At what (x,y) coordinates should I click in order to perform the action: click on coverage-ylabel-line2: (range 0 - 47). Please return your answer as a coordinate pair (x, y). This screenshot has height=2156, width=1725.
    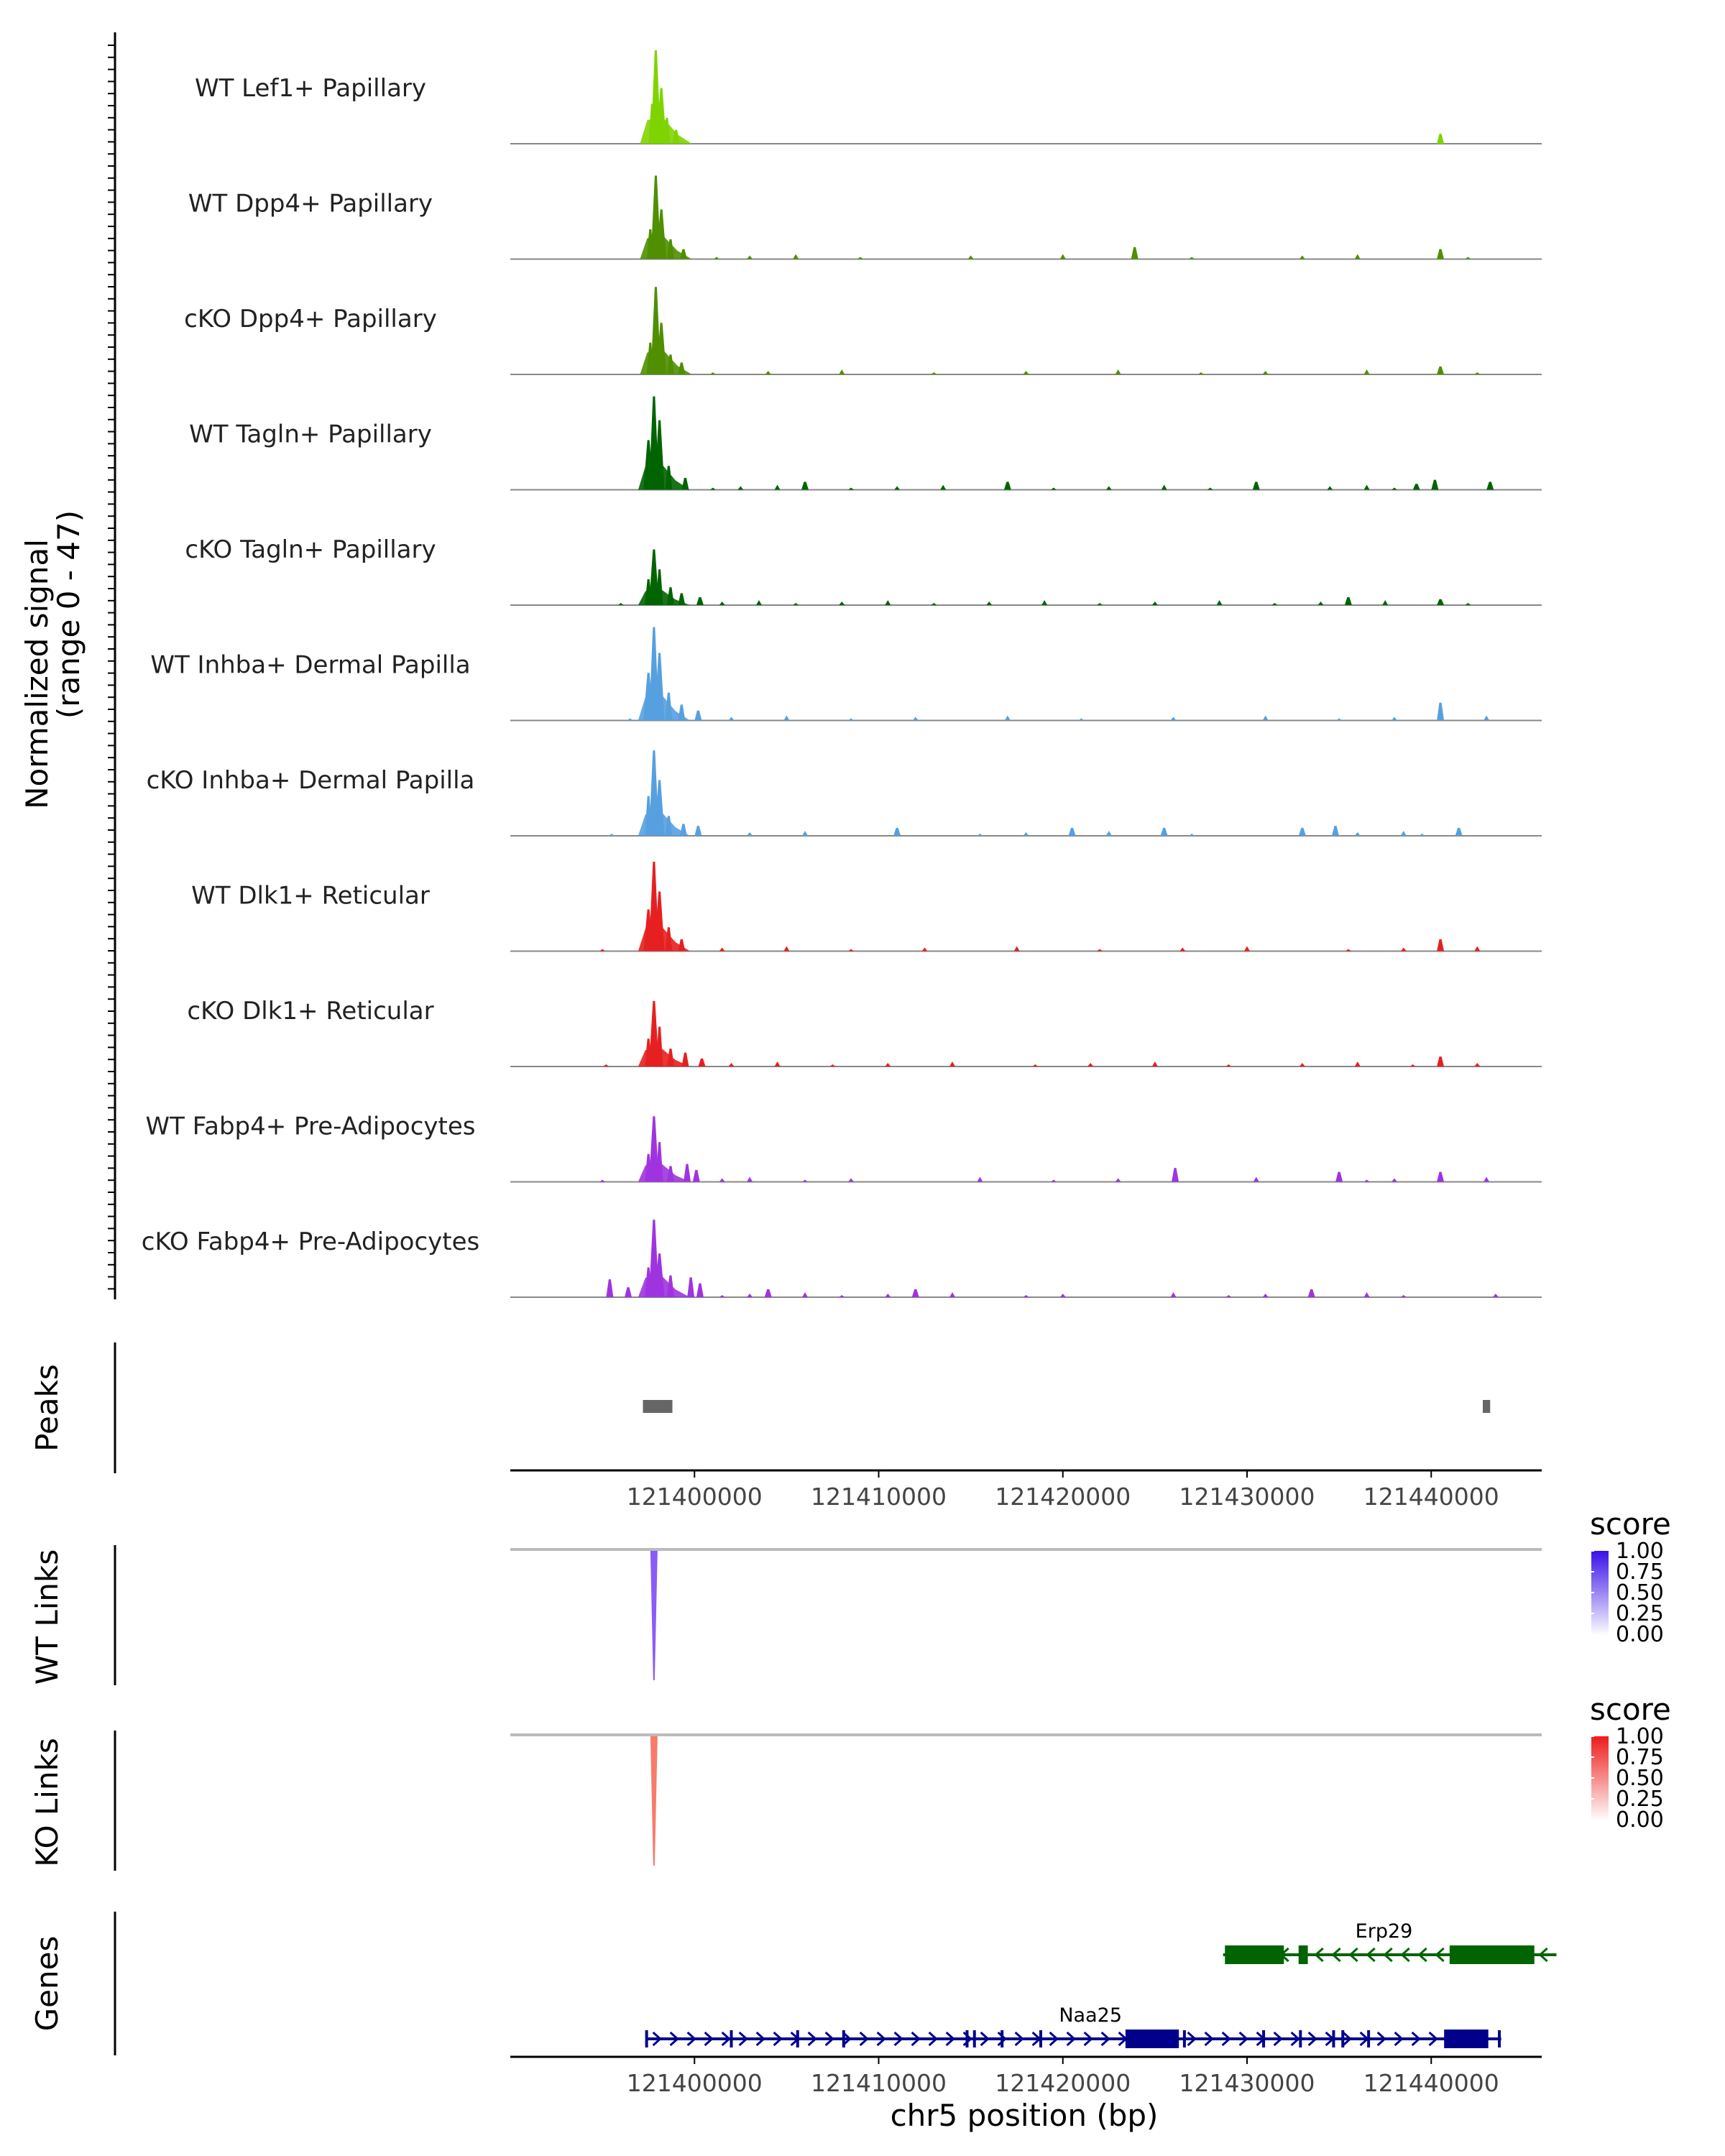
    Looking at the image, I should click on (68, 615).